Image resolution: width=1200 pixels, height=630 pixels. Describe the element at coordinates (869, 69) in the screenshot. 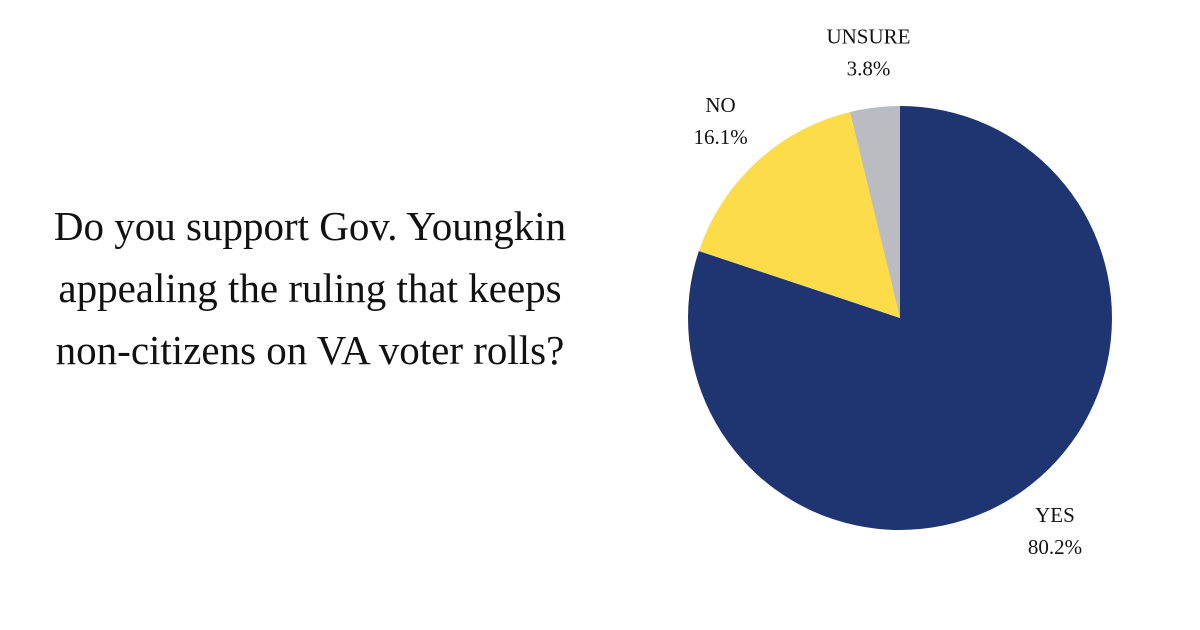

I see `value-label: 3.8%` at that location.